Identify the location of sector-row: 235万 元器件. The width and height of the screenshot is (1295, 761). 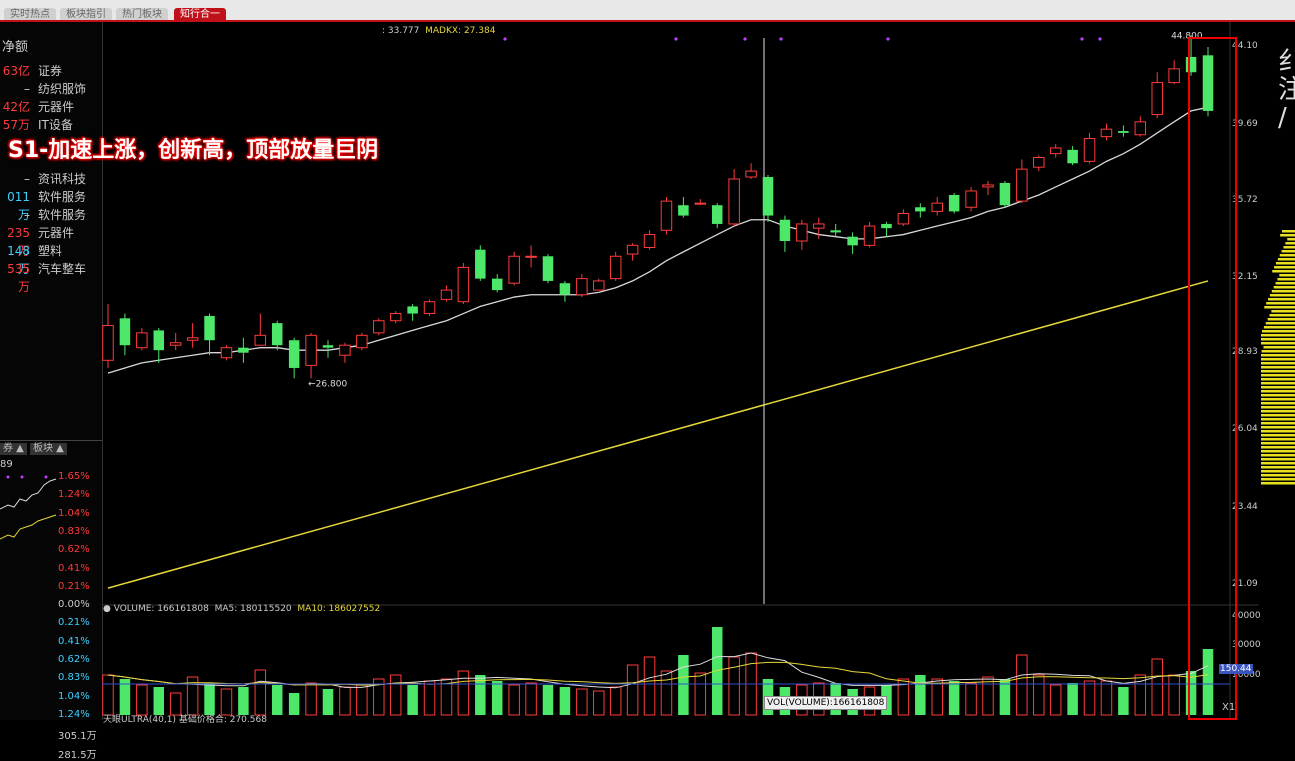
(51, 241).